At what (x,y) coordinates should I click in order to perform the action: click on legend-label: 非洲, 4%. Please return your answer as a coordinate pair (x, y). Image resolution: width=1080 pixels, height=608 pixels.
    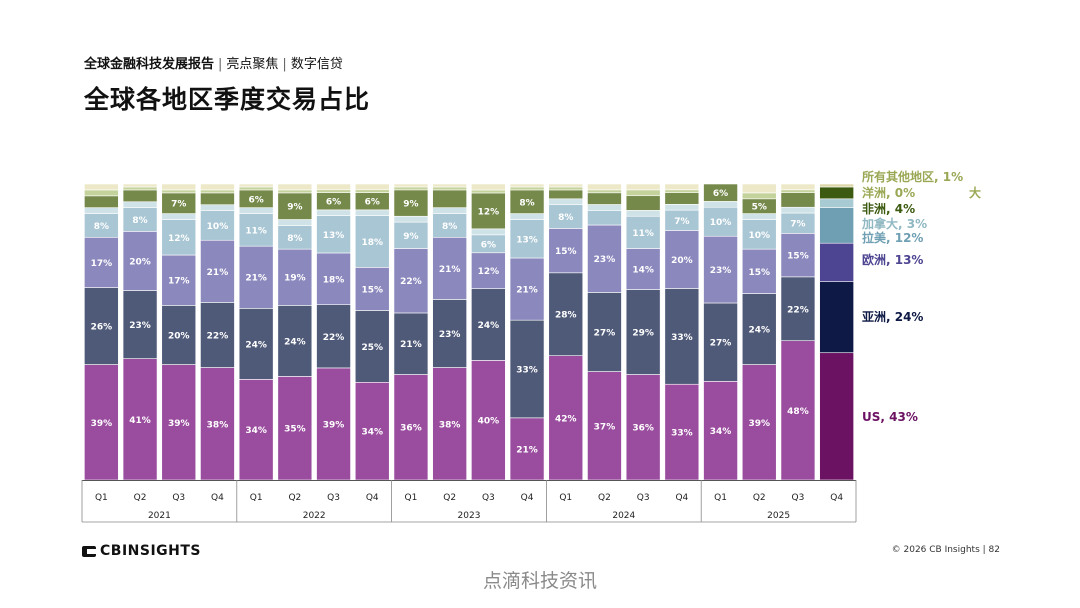
    Looking at the image, I should click on (888, 208).